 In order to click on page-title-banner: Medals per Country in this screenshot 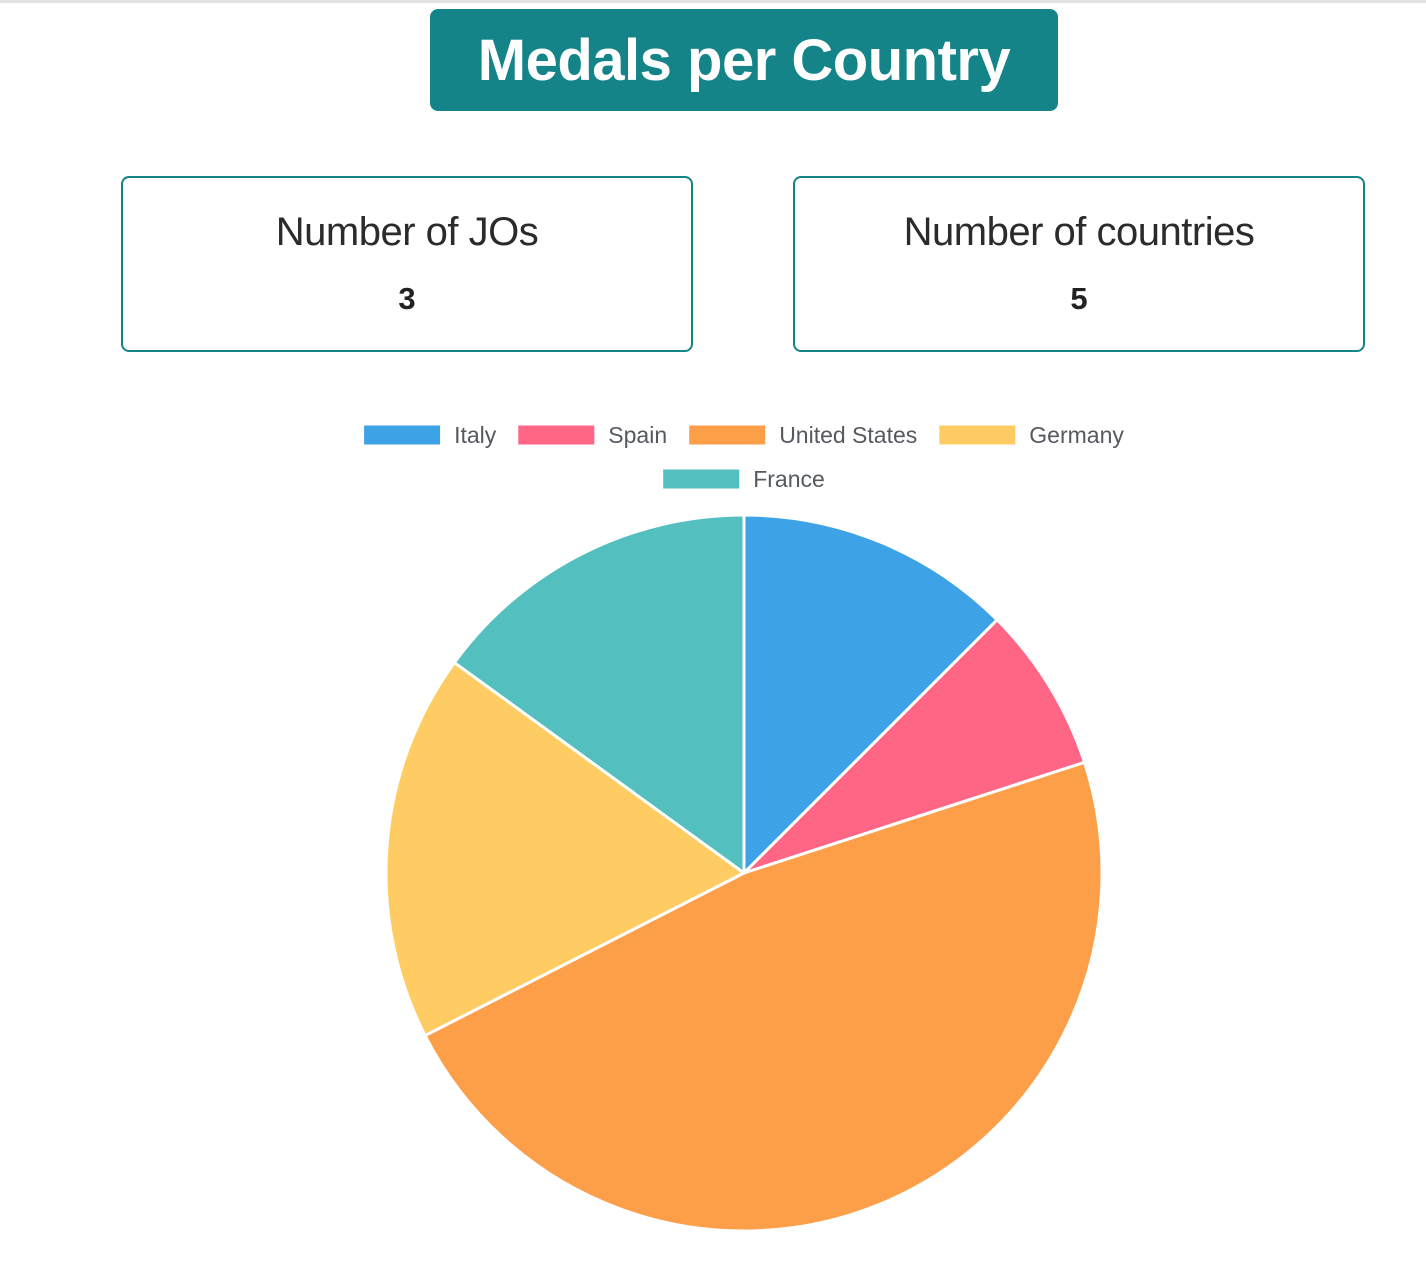, I will do `click(744, 60)`.